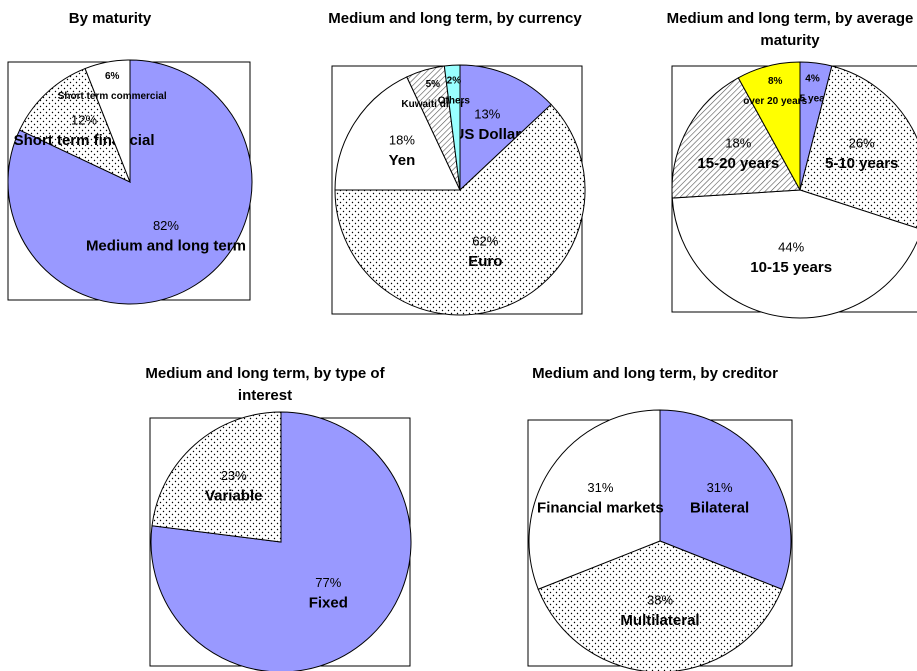 This screenshot has height=671, width=917. What do you see at coordinates (655, 373) in the screenshot?
I see `chart-title: Medium and long term, by creditor` at bounding box center [655, 373].